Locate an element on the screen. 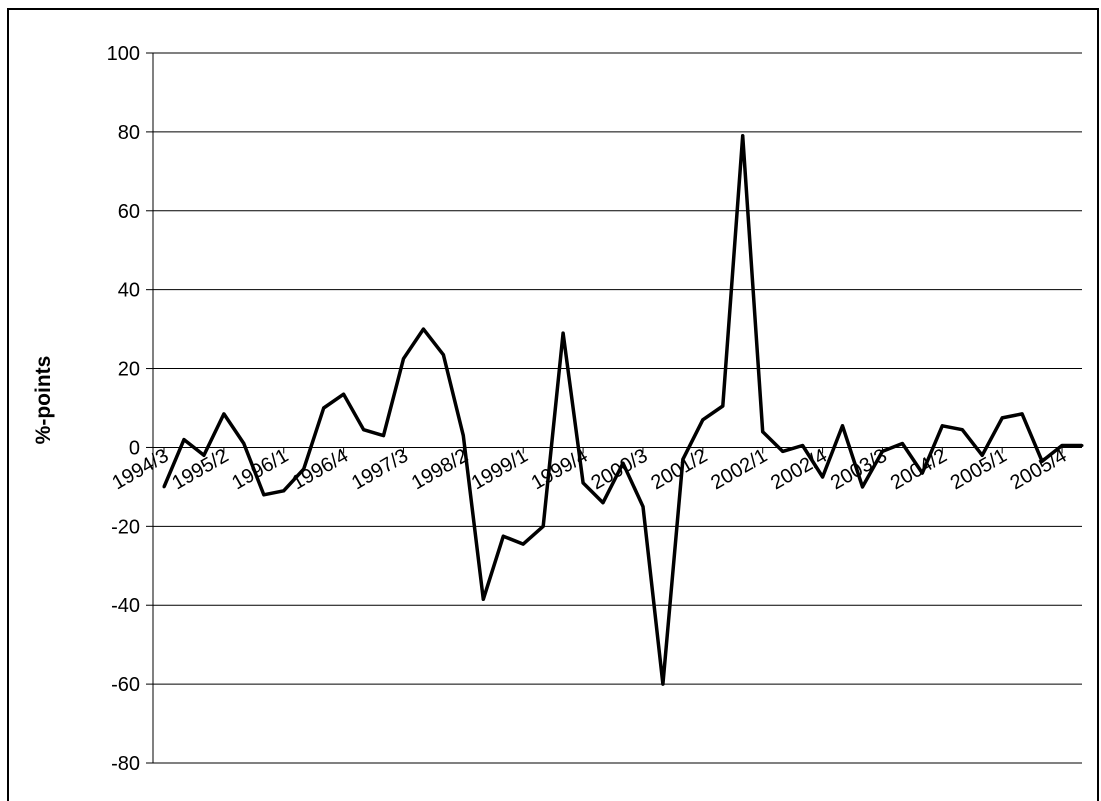  y-tick-label: 60 is located at coordinates (129, 212).